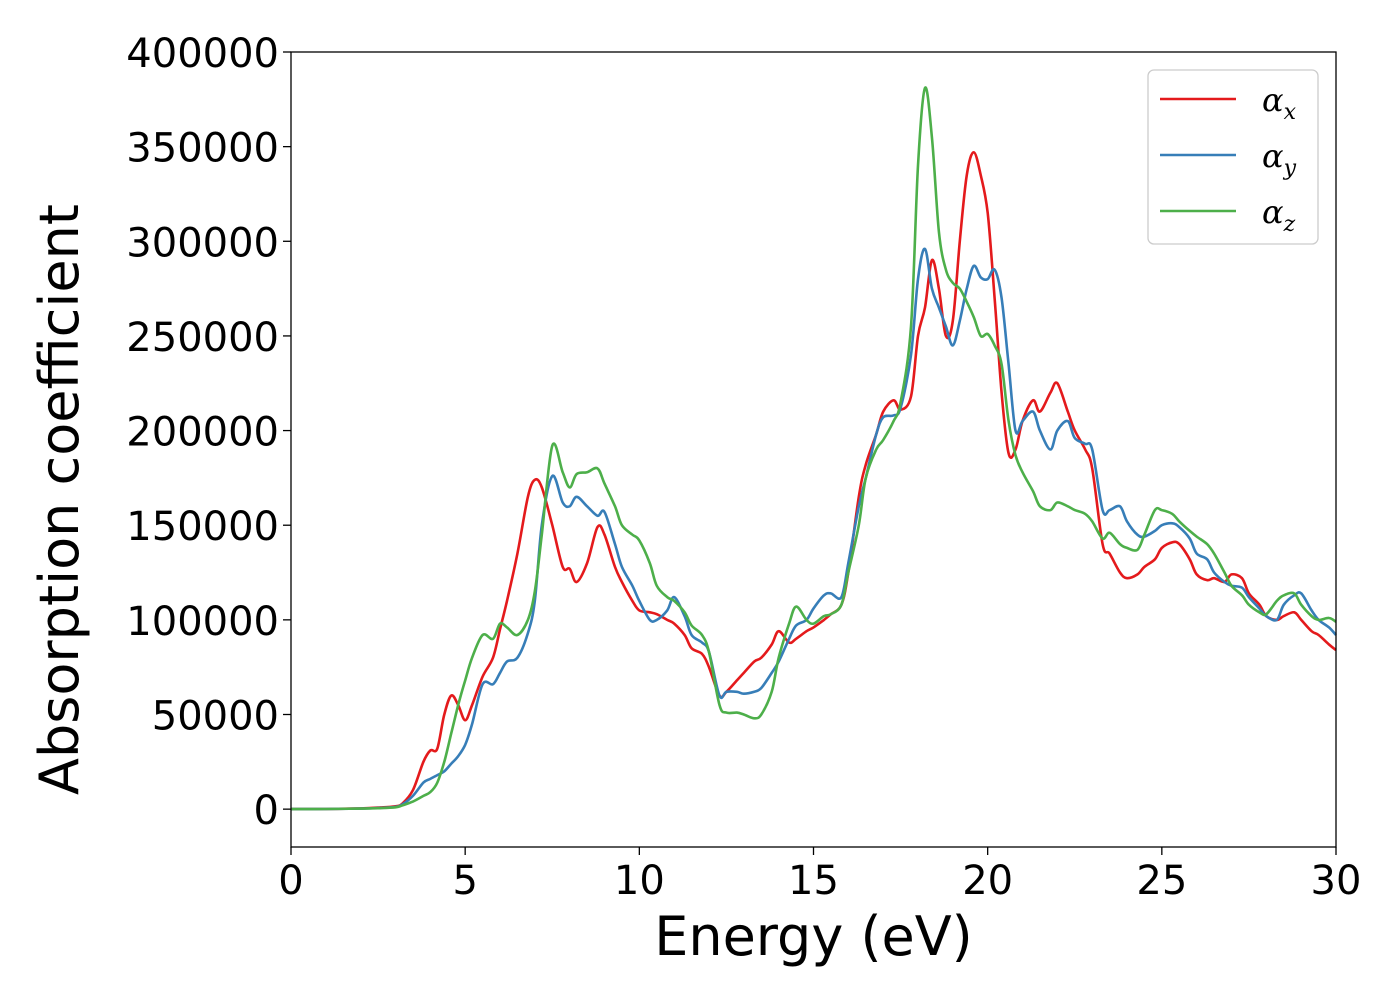  What do you see at coordinates (813, 936) in the screenshot?
I see `x-axis-label: Energy (eV)` at bounding box center [813, 936].